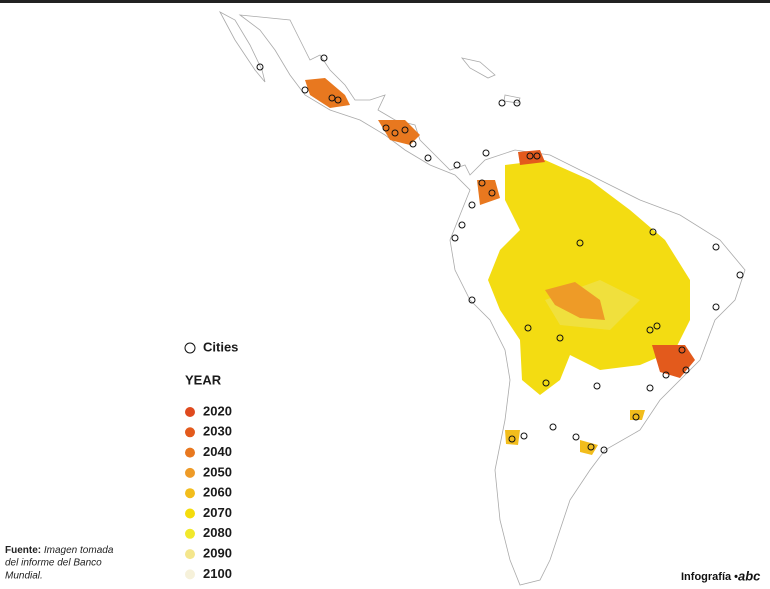  What do you see at coordinates (217, 431) in the screenshot?
I see `legend-label: 2030` at bounding box center [217, 431].